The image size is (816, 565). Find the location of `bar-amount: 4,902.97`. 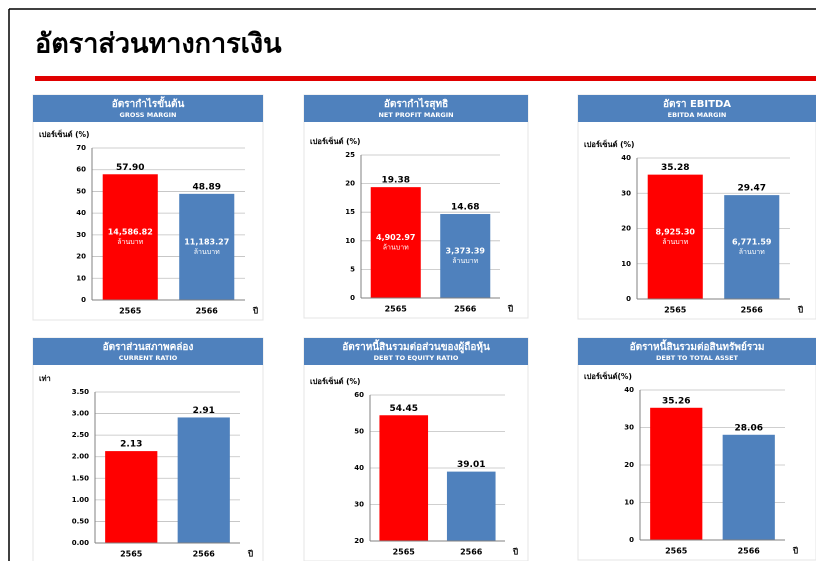

bar-amount: 4,902.97 is located at coordinates (395, 237).